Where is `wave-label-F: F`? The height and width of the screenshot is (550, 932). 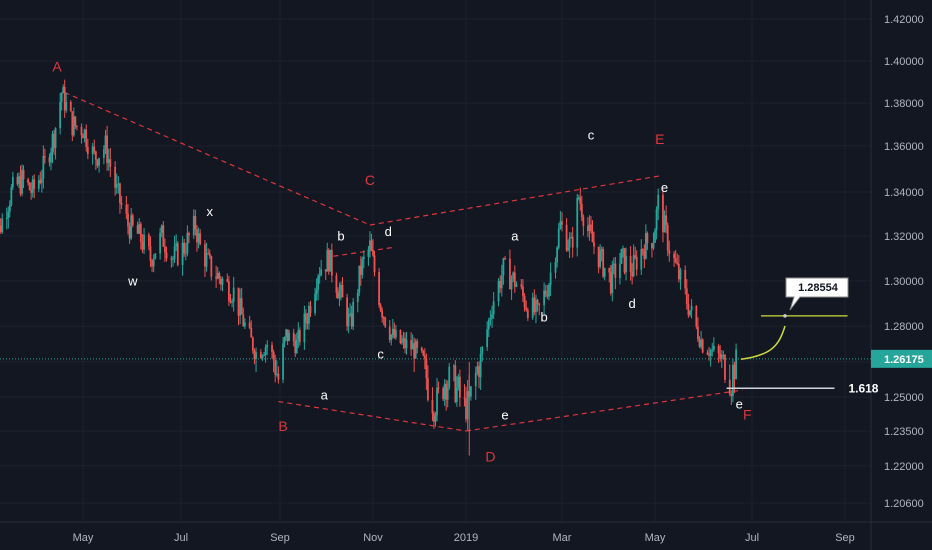
wave-label-F: F is located at coordinates (747, 415).